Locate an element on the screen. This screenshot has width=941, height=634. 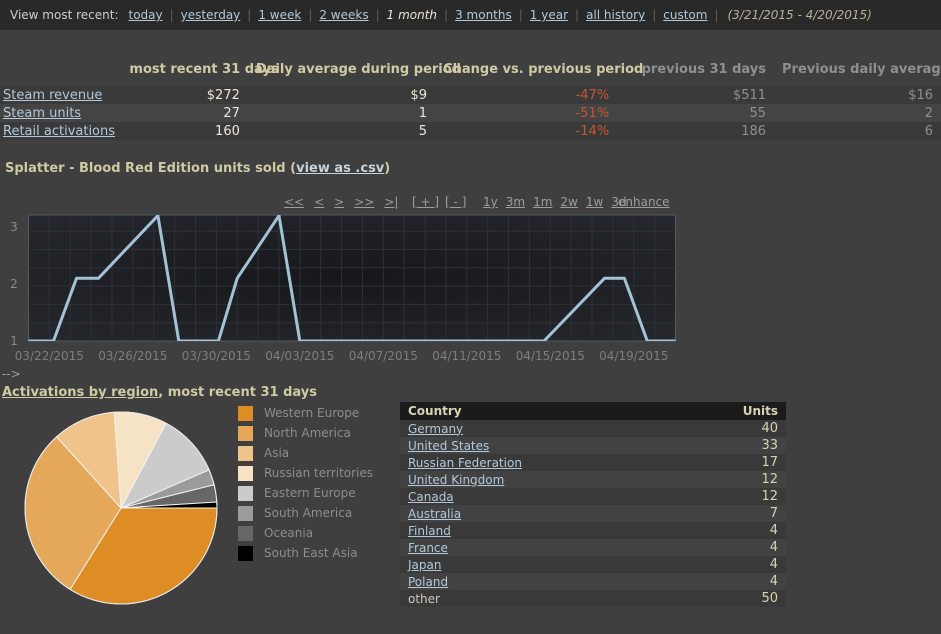
country-row: Australia 7 is located at coordinates (593, 513).